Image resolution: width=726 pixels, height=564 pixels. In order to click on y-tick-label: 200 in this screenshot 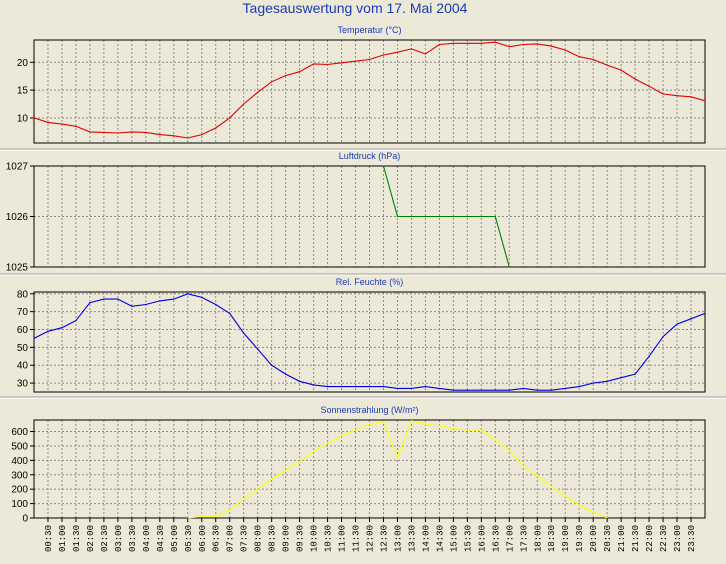, I will do `click(19, 490)`.